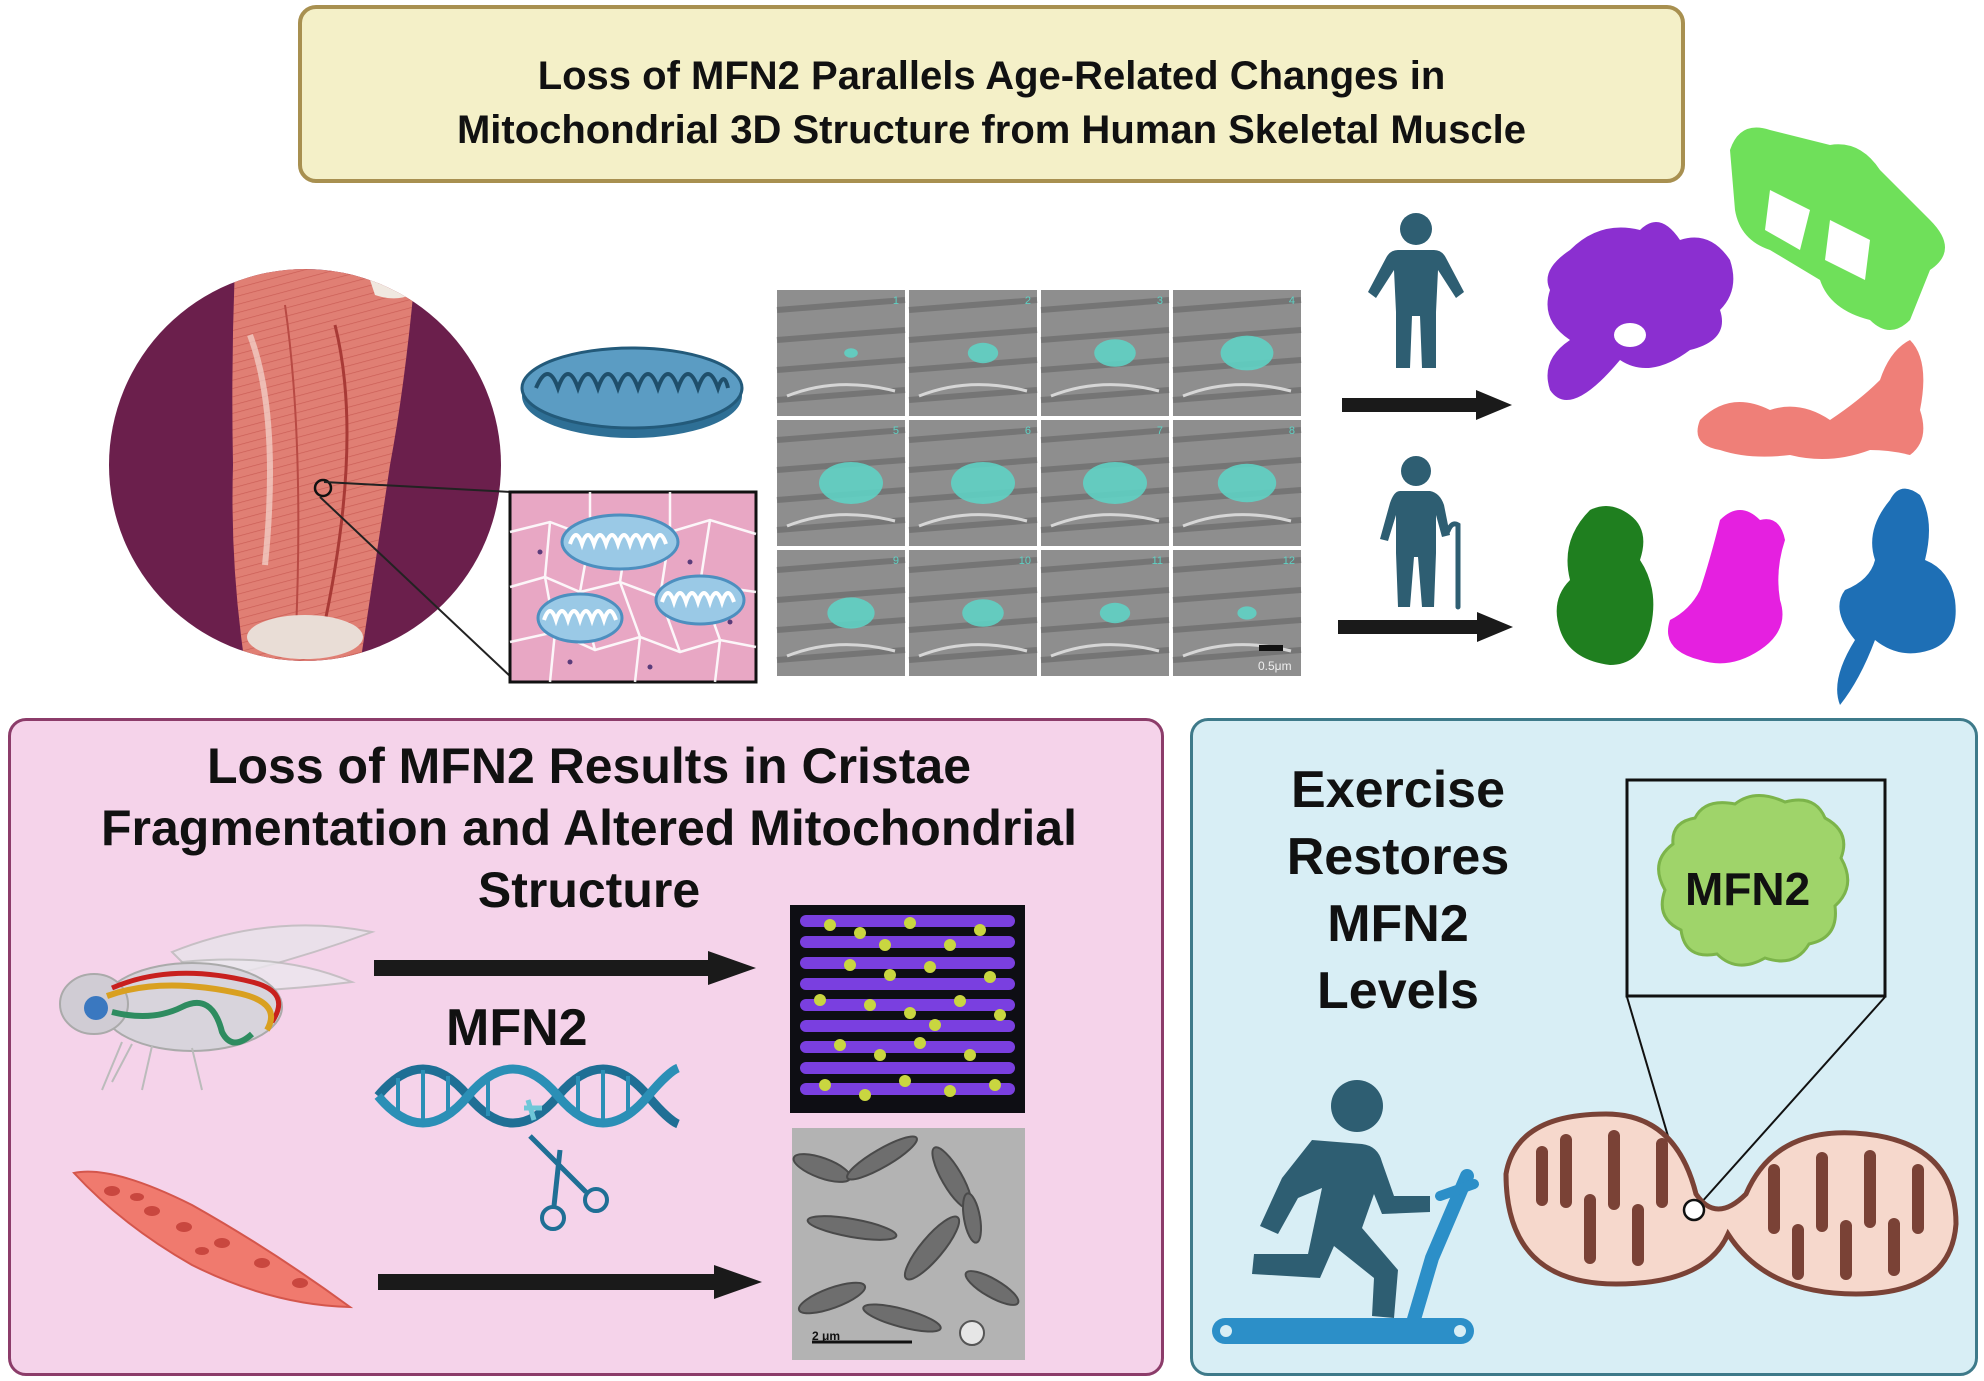 The image size is (1984, 1381). I want to click on em-tile: 12, so click(1237, 613).